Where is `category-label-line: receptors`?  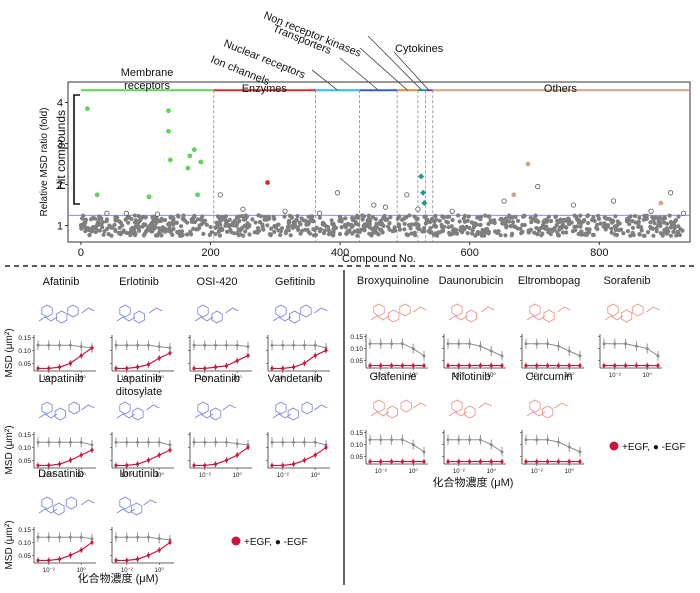
category-label-line: receptors is located at coordinates (147, 86).